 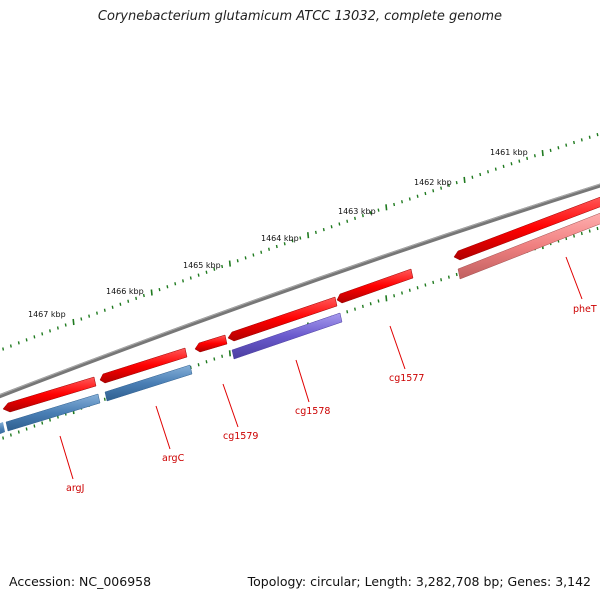 What do you see at coordinates (357, 211) in the screenshot?
I see `scale-label: 1463 kbp` at bounding box center [357, 211].